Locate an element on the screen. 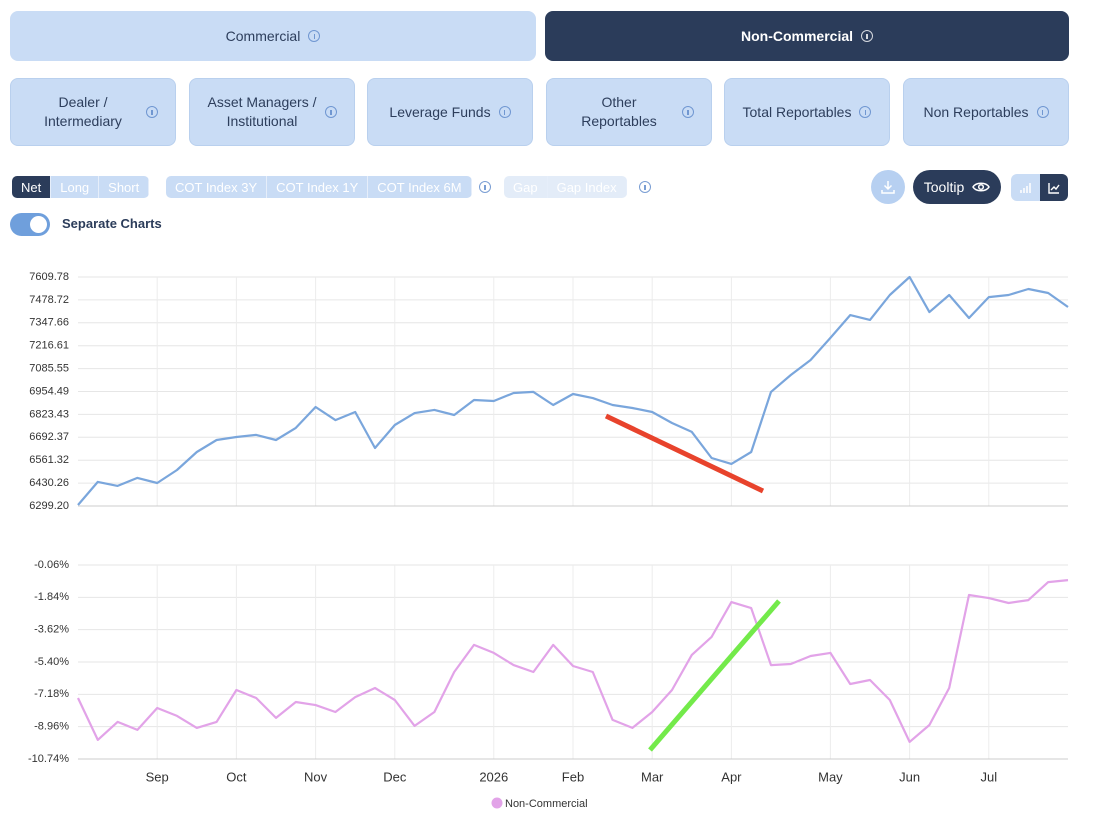  x-tick-label: Sep is located at coordinates (157, 776).